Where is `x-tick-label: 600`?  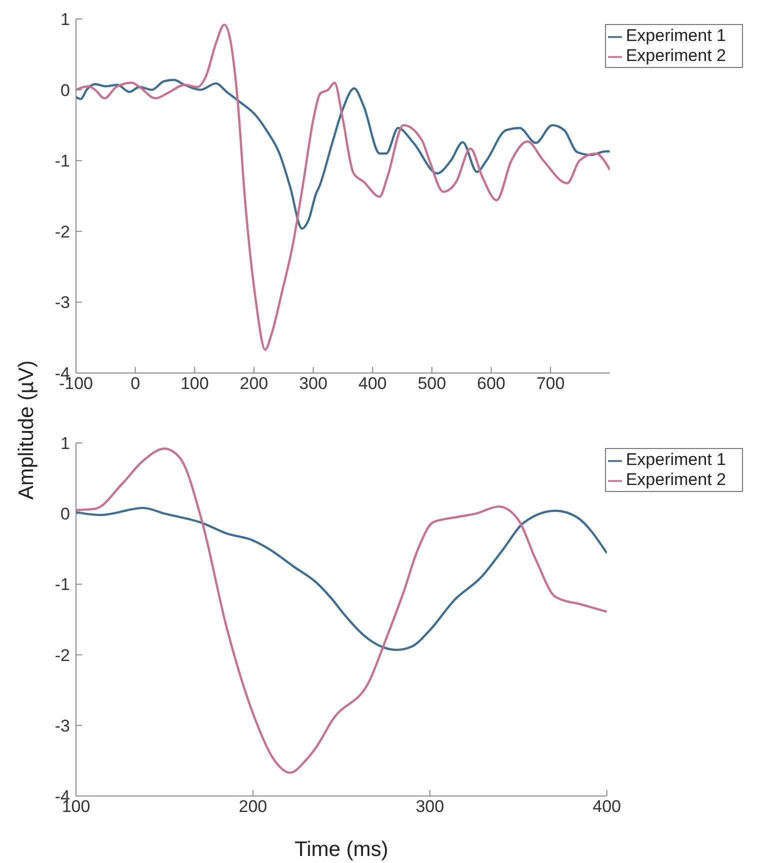
x-tick-label: 600 is located at coordinates (491, 384).